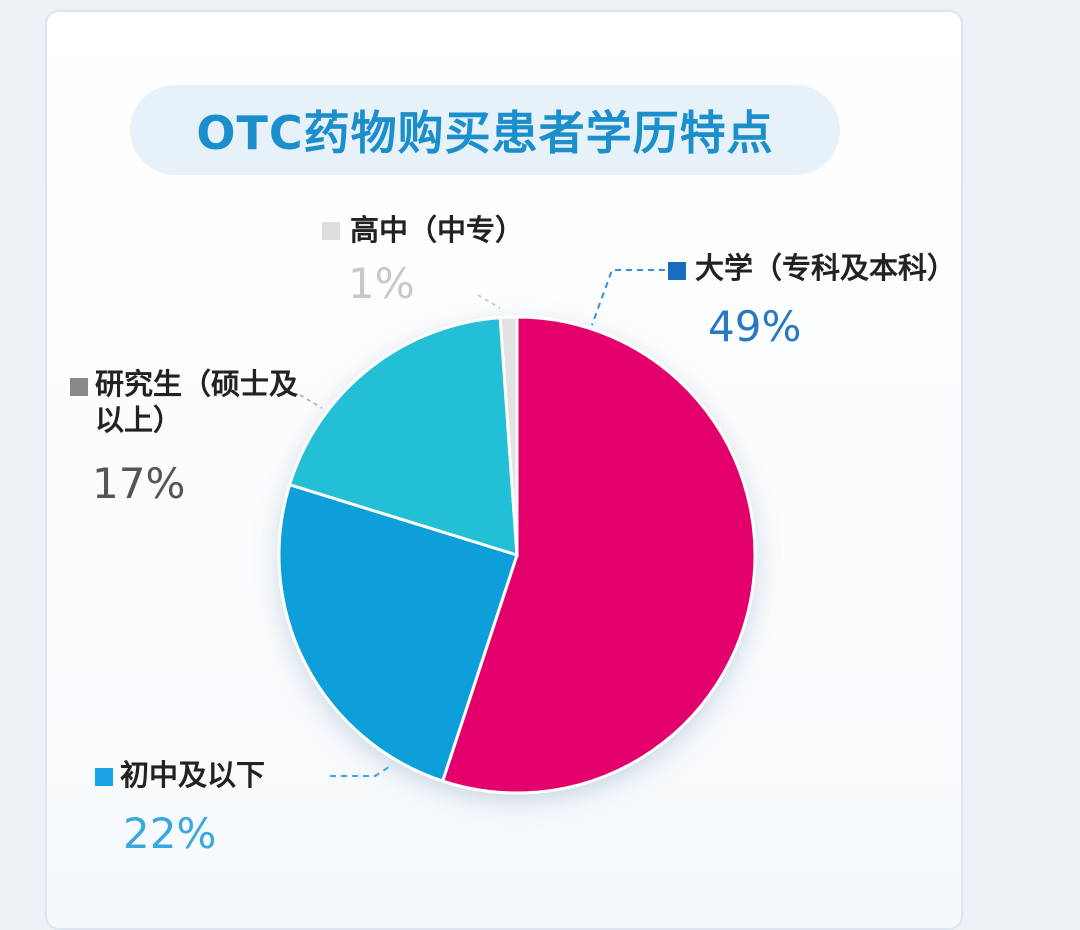 Image resolution: width=1080 pixels, height=930 pixels. I want to click on category-label: 大学（专科及本科）, so click(826, 268).